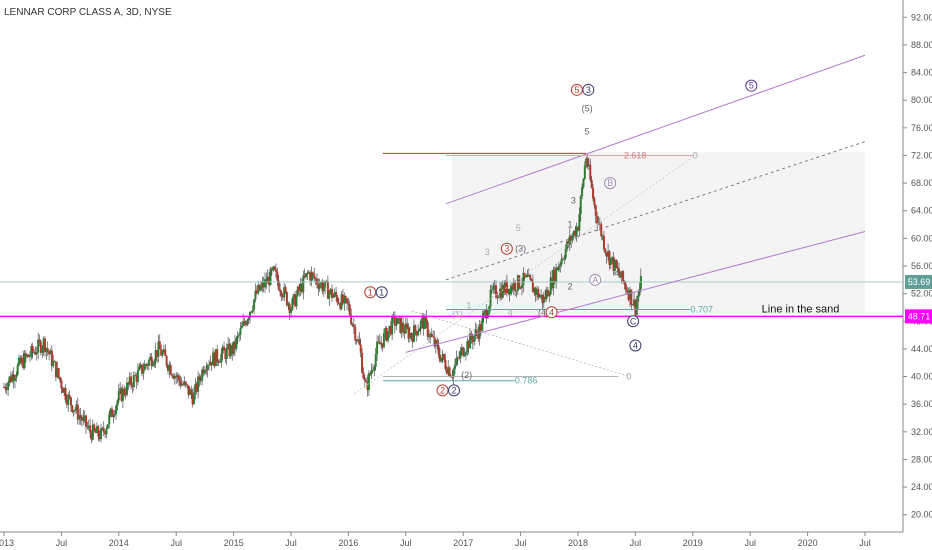  Describe the element at coordinates (370, 292) in the screenshot. I see `wave-label: 1` at that location.